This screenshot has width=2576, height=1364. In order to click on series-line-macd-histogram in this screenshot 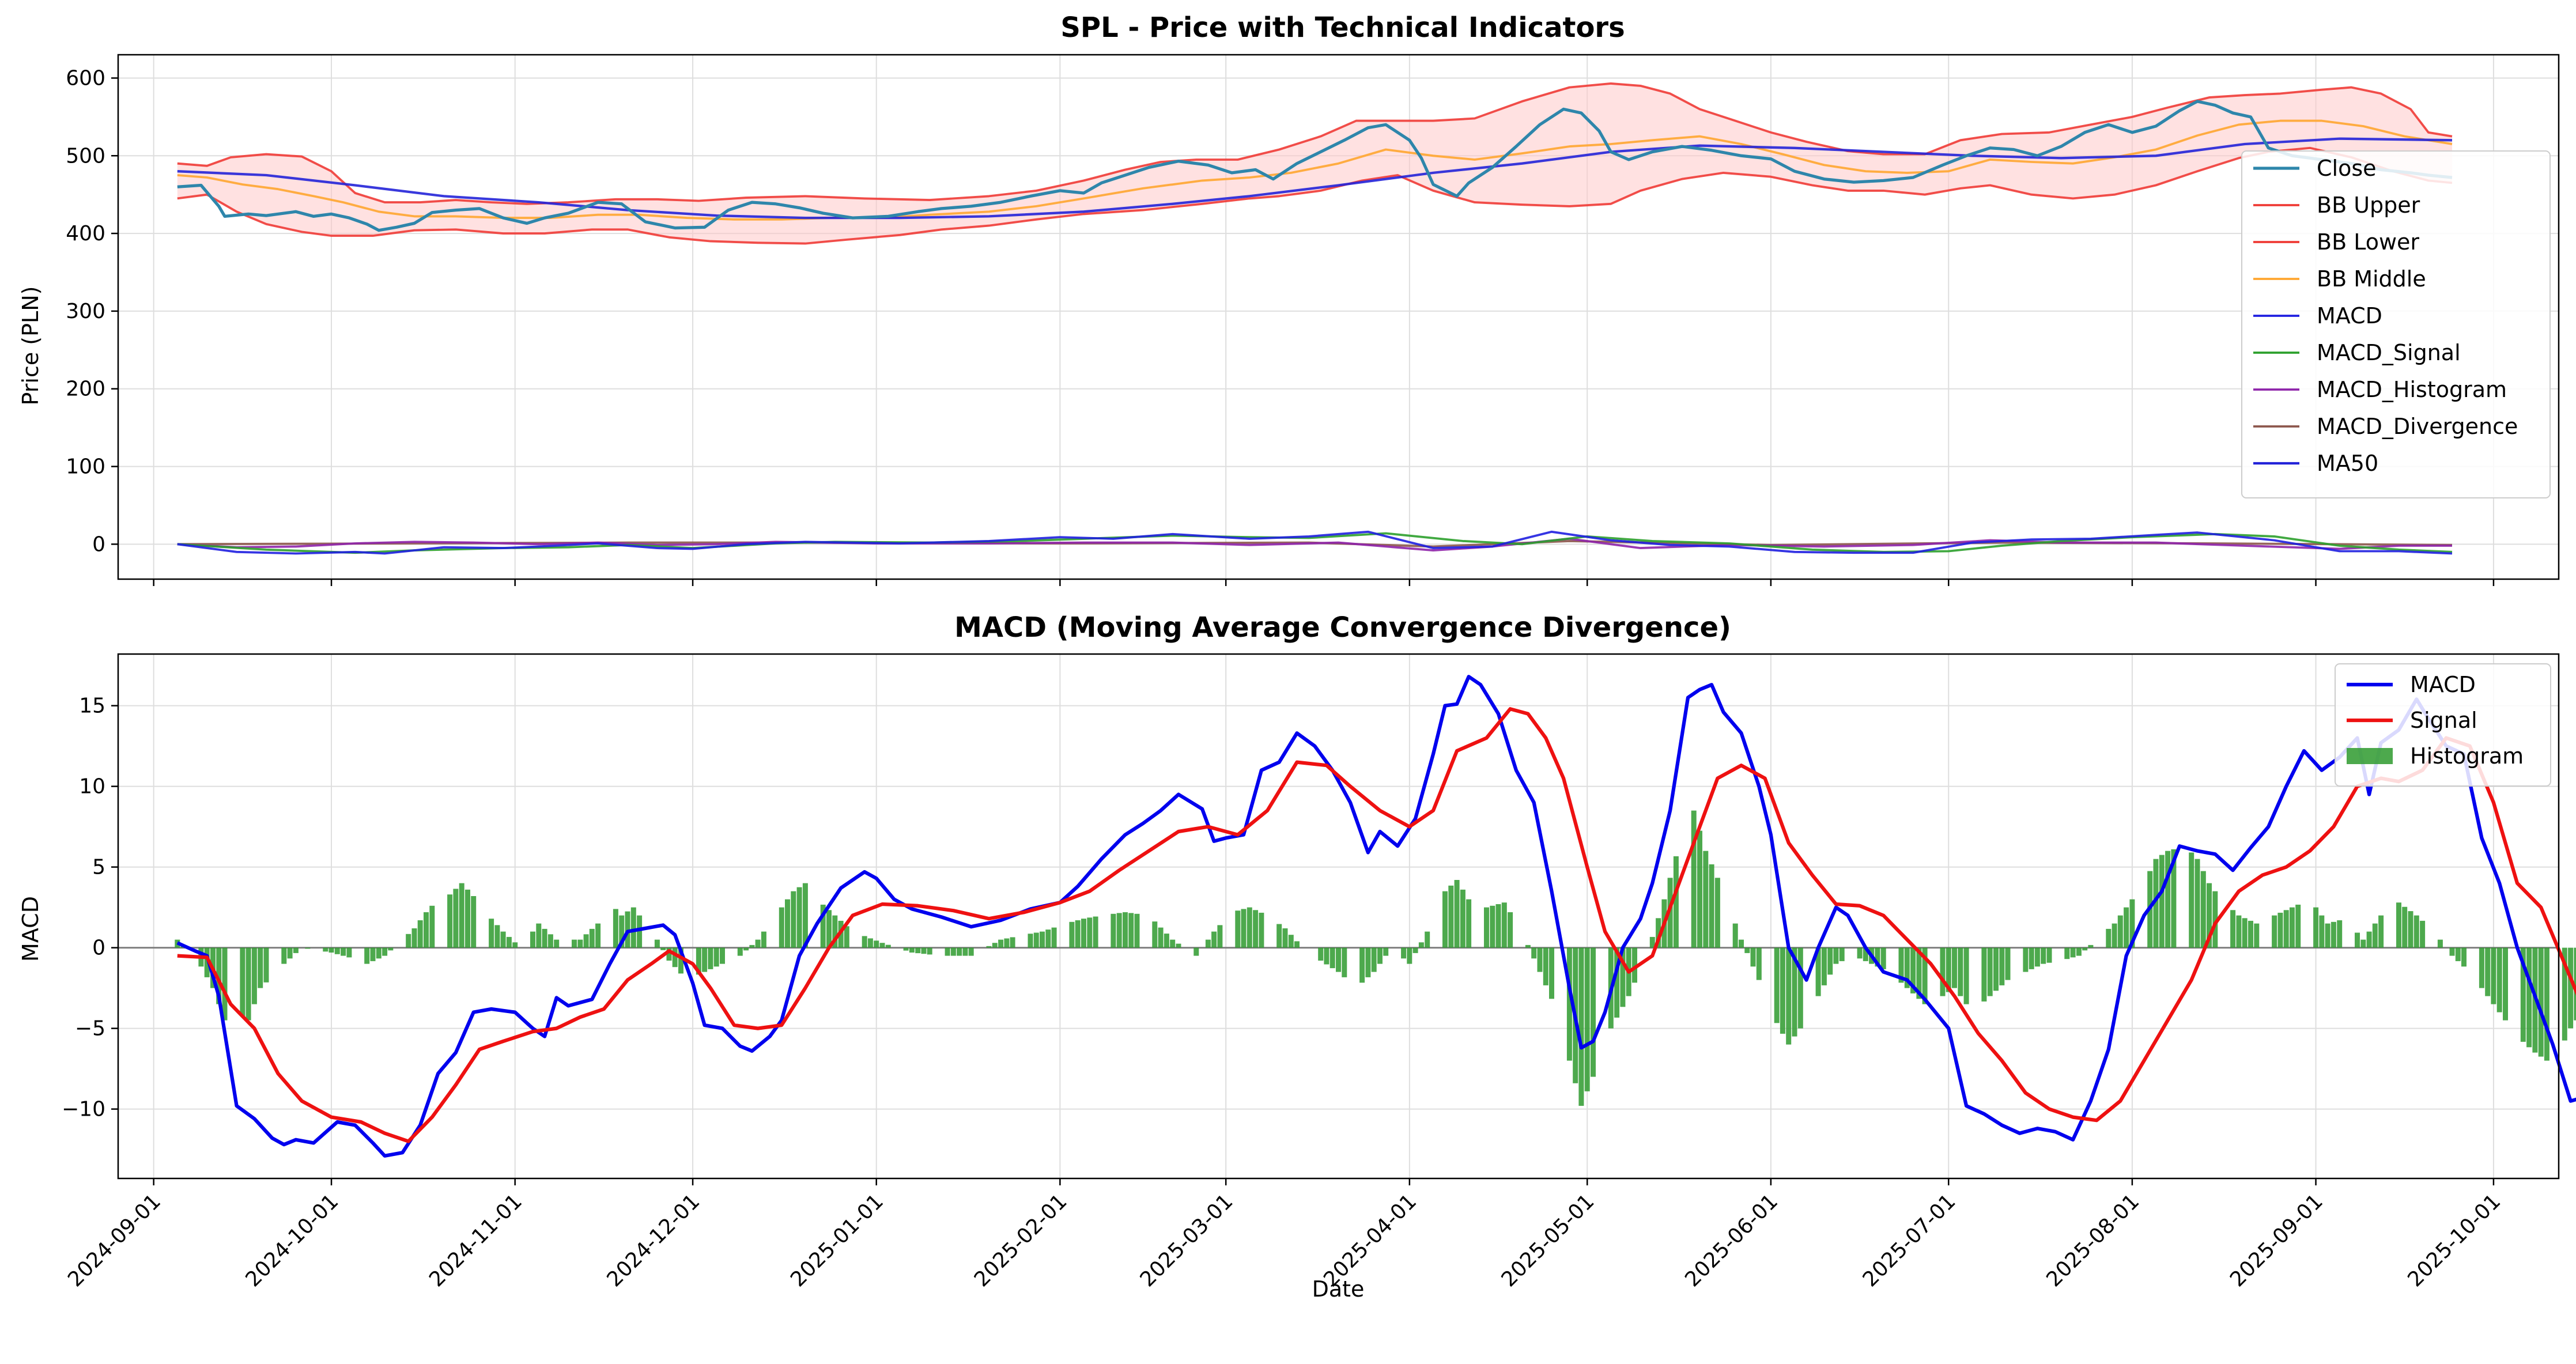, I will do `click(1314, 544)`.